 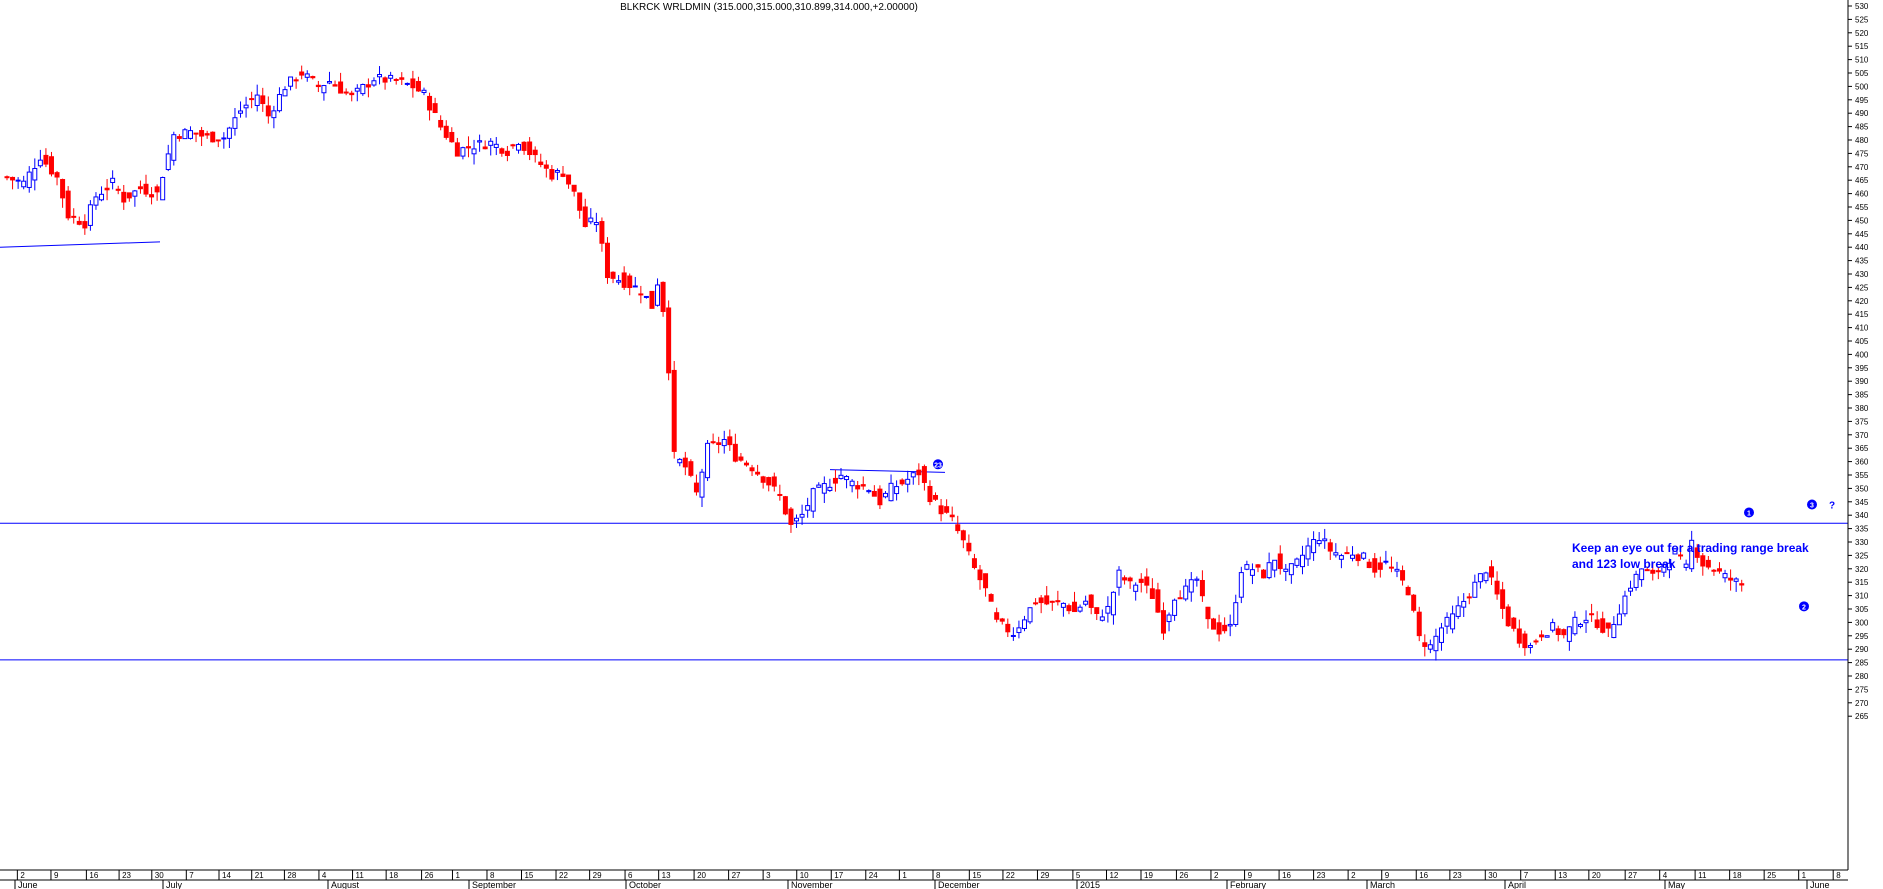 What do you see at coordinates (1862, 301) in the screenshot?
I see `y-tick-label: 420` at bounding box center [1862, 301].